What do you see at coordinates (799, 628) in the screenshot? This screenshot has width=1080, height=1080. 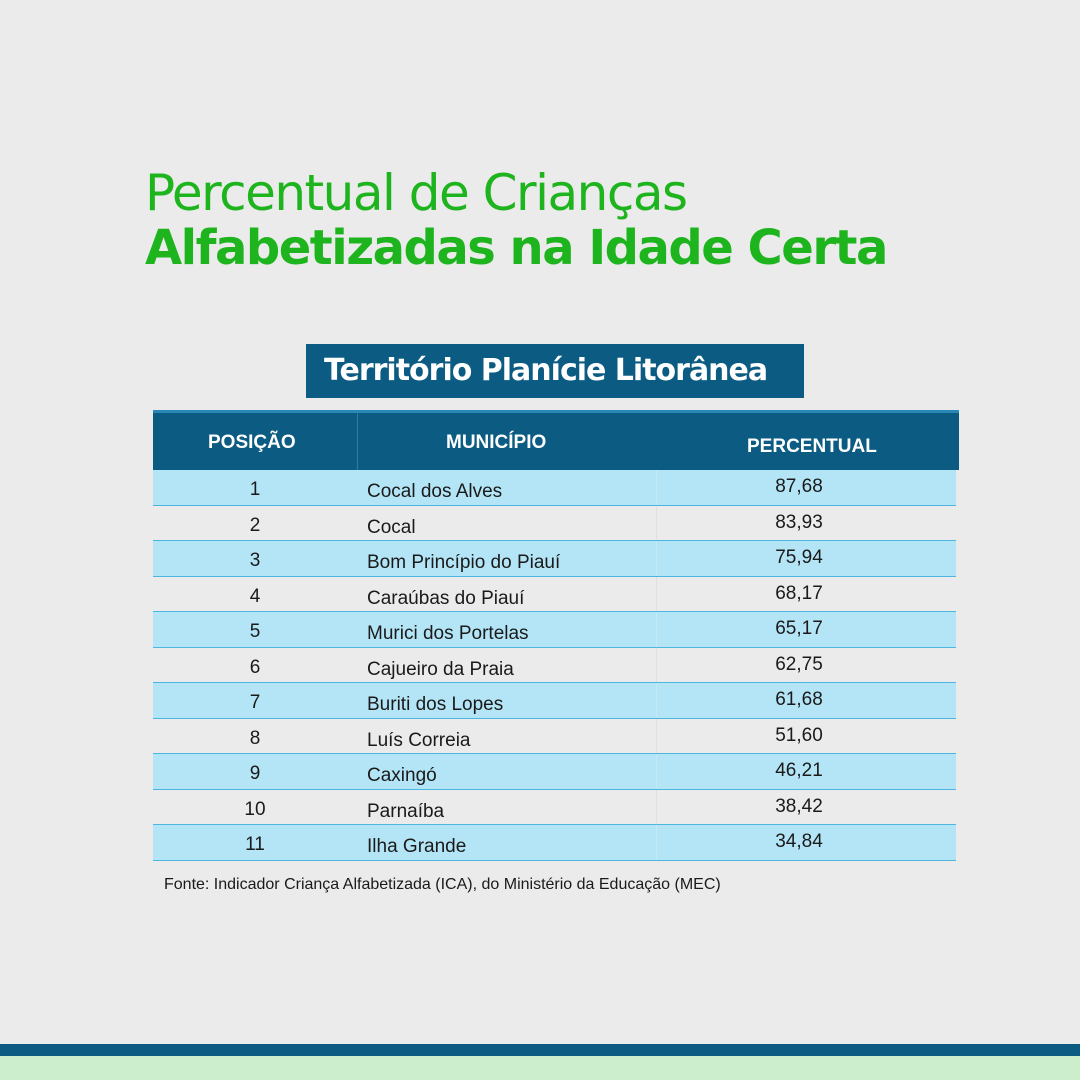 I see `percentage-cell: 65,17` at bounding box center [799, 628].